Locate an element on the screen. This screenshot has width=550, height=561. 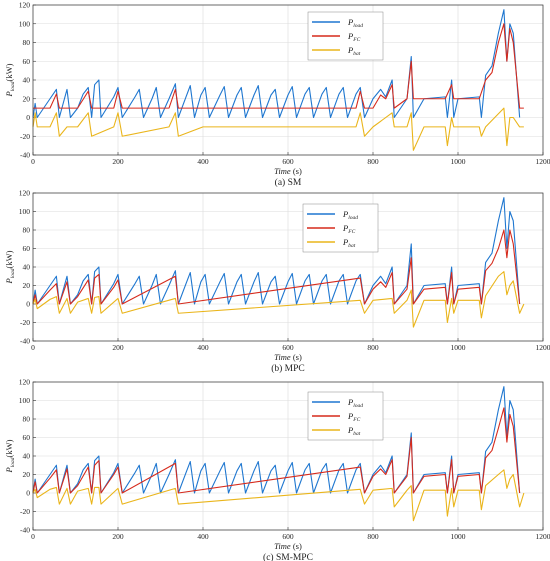
panel-caption: (b) MPC is located at coordinates (288, 368).